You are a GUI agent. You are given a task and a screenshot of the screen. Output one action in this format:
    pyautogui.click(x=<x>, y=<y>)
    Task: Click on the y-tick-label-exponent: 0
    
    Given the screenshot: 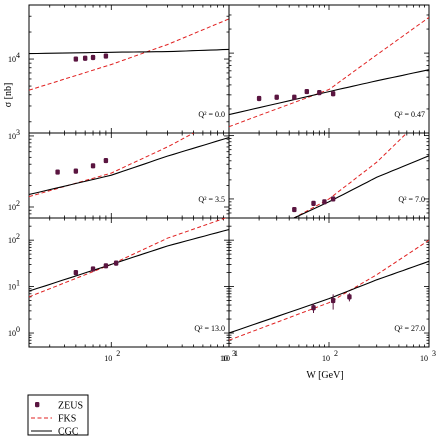 What is the action you would take?
    pyautogui.click(x=18, y=329)
    